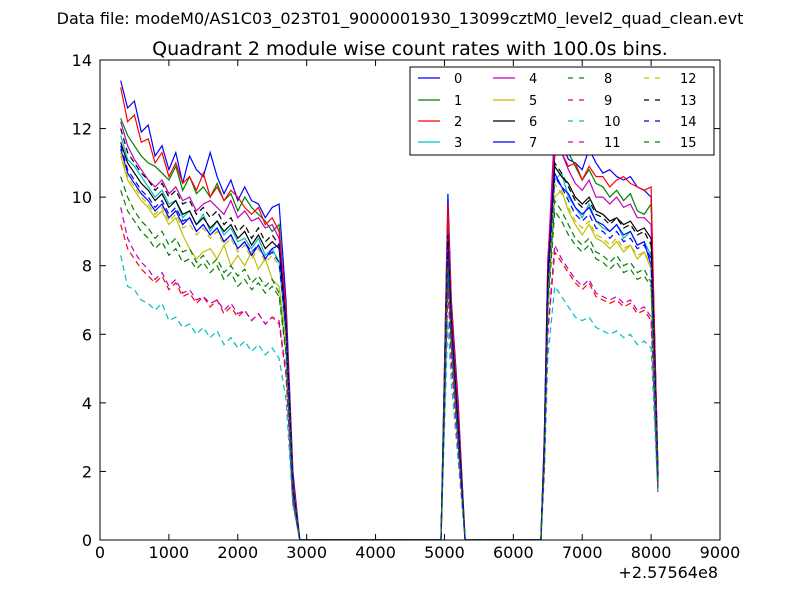 The height and width of the screenshot is (600, 800). I want to click on legend-label-2: 2, so click(458, 122).